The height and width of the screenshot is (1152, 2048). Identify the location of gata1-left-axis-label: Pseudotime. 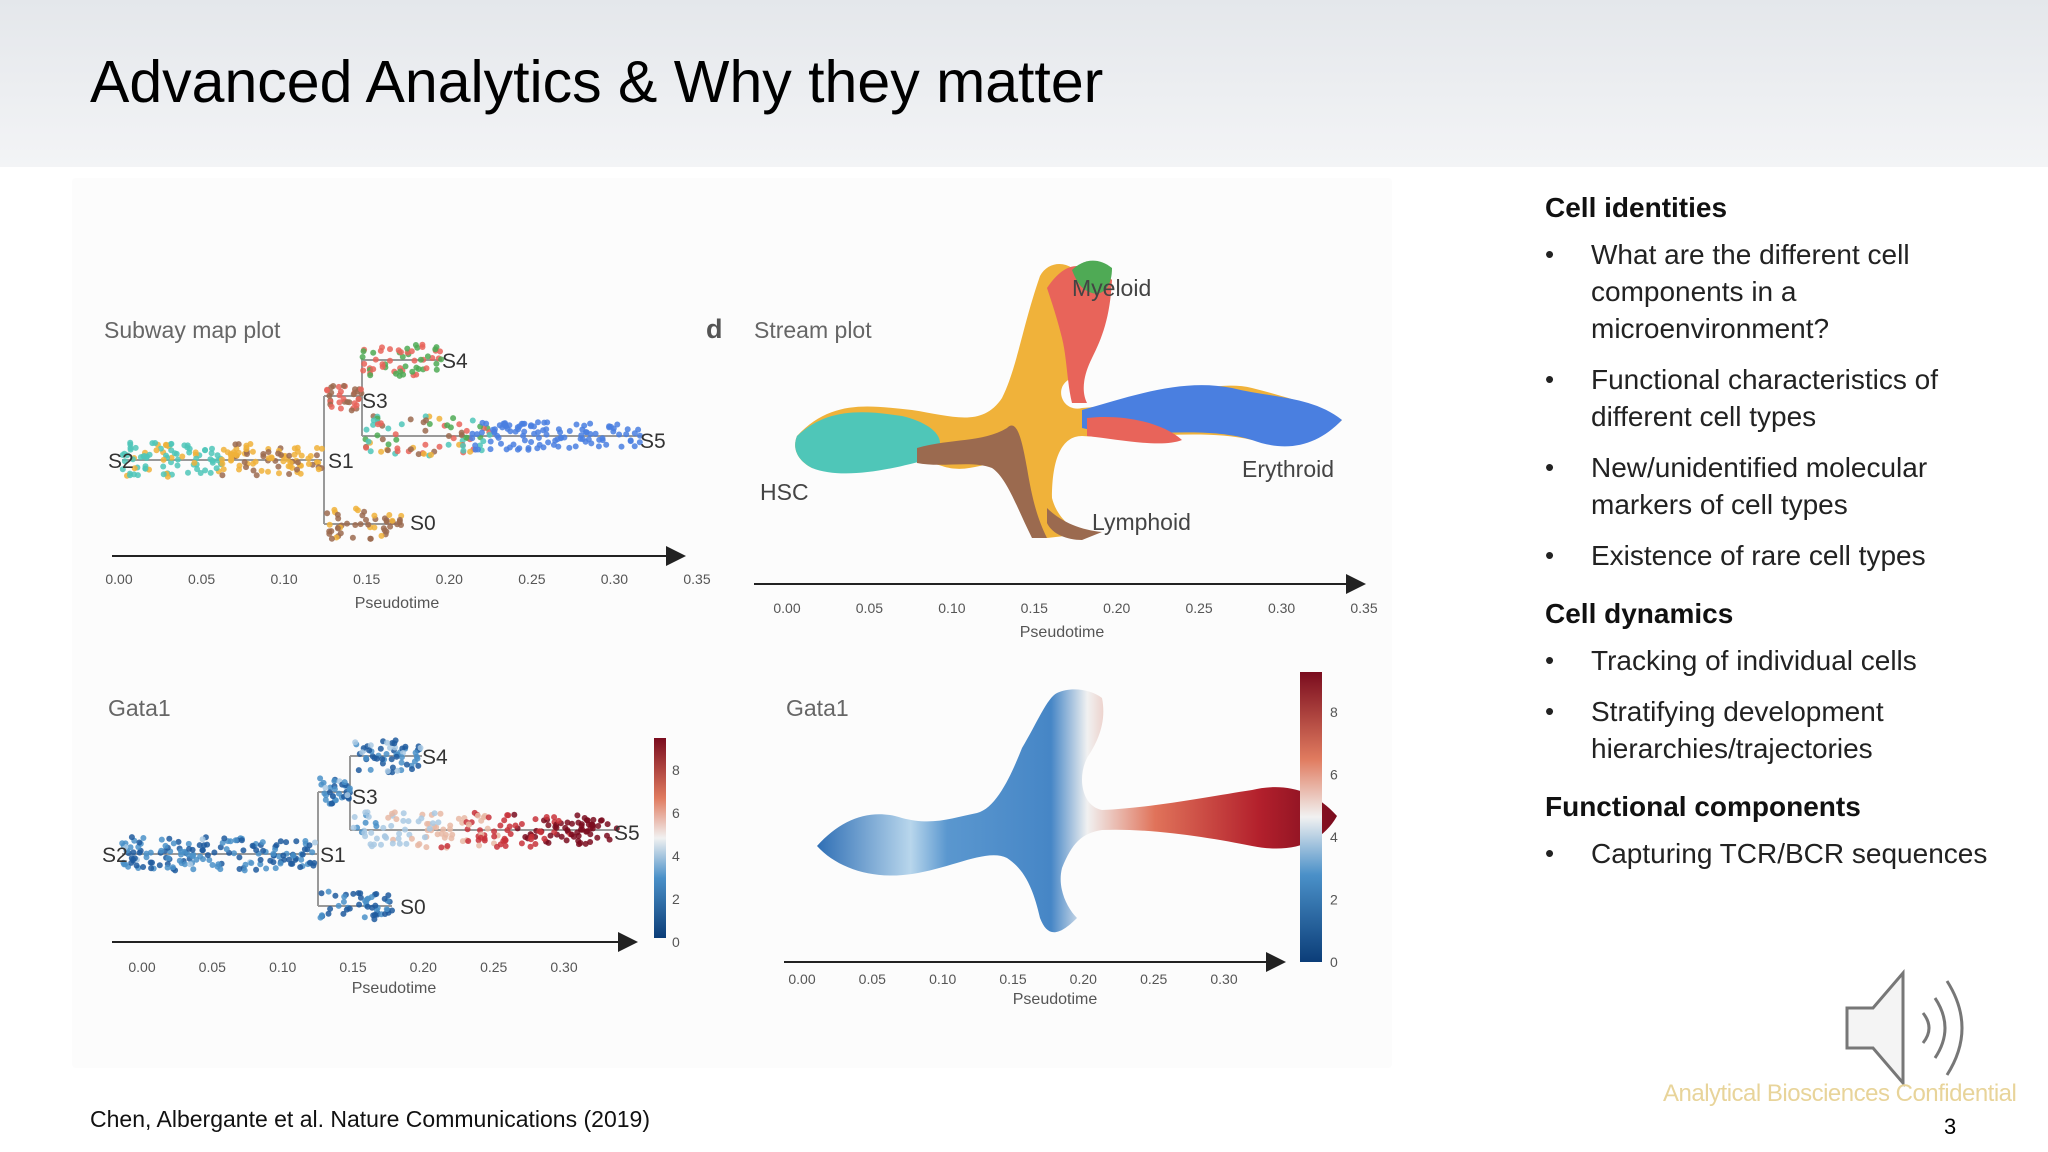
(394, 988).